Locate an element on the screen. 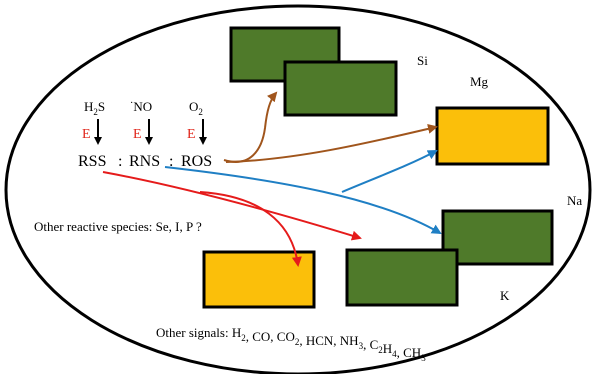  enzyme-label-1: E is located at coordinates (86, 134).